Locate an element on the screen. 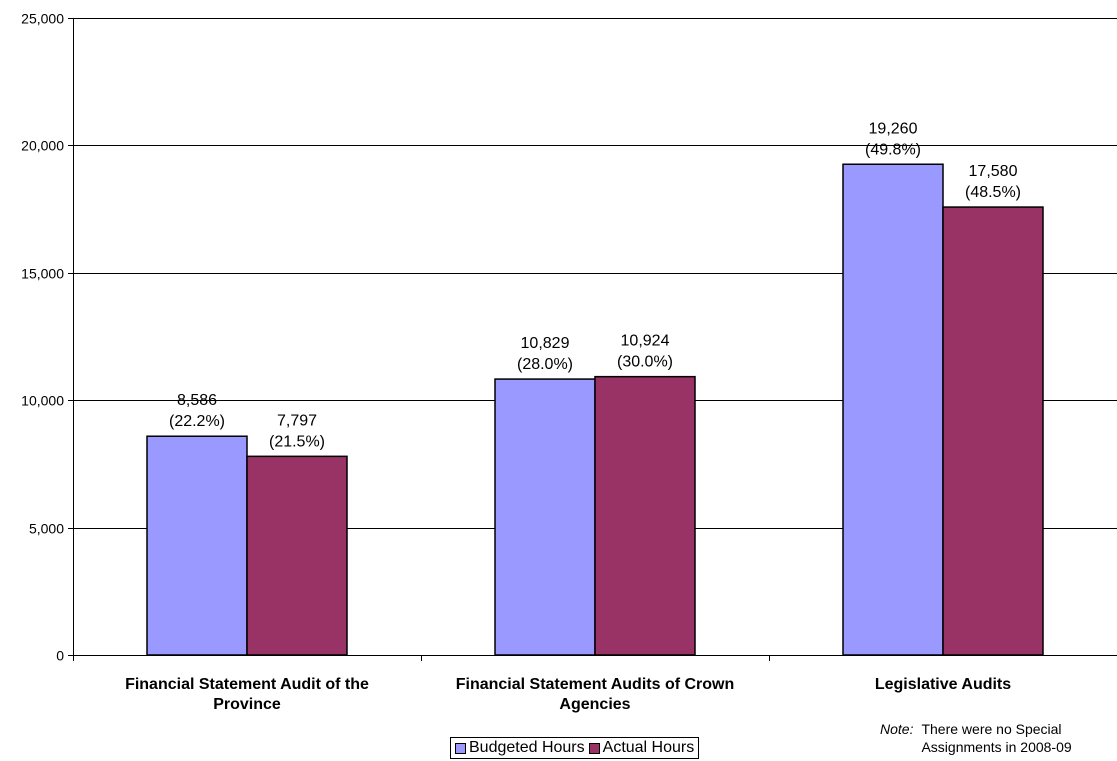 The width and height of the screenshot is (1117, 761). note-line-2: Assignments in 2008-09 is located at coordinates (996, 747).